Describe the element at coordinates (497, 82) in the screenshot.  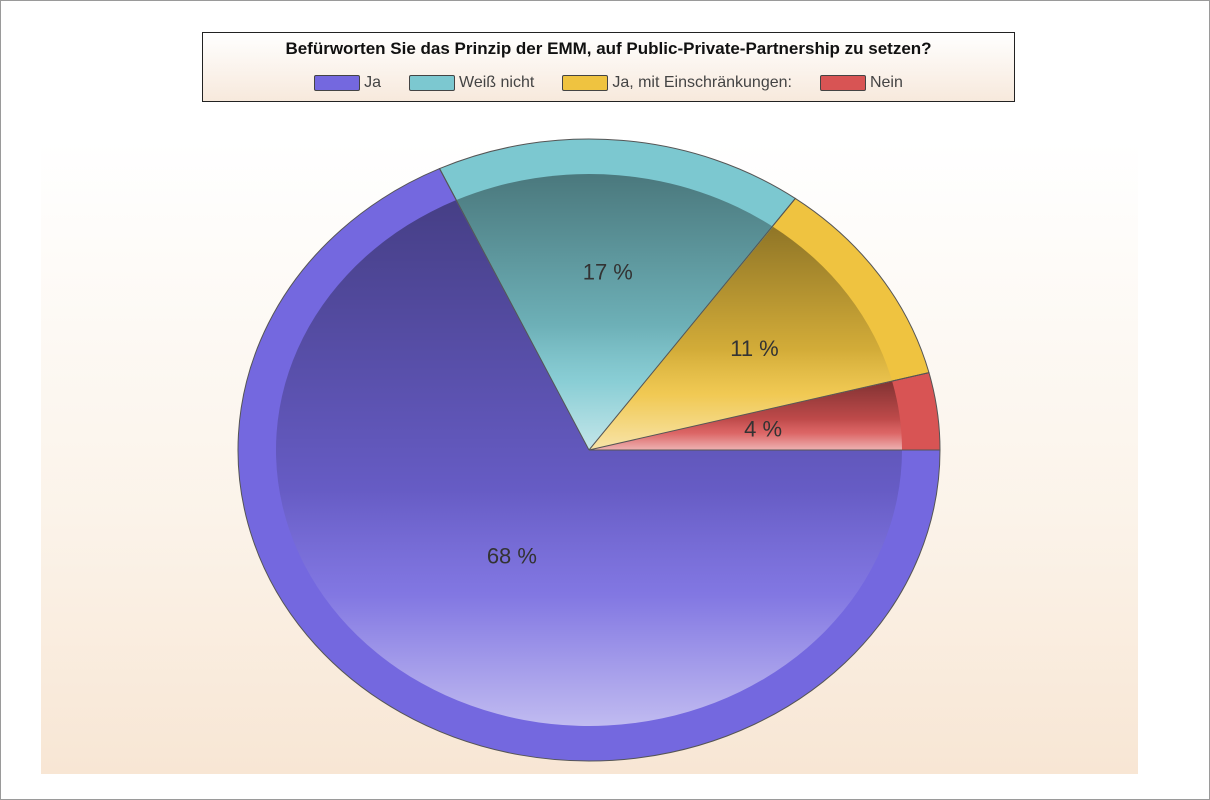
I see `legend-label-weiss-nicht: Weiß nicht` at that location.